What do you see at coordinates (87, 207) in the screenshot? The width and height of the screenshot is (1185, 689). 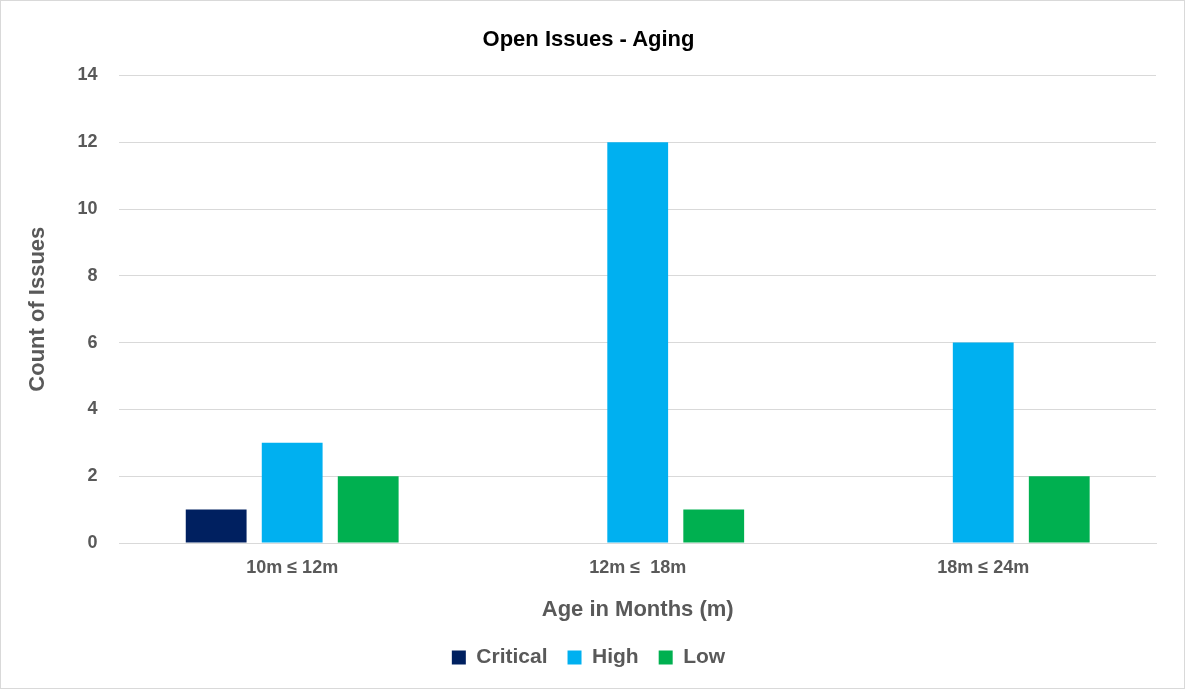 I see `y-tick-label: 10` at bounding box center [87, 207].